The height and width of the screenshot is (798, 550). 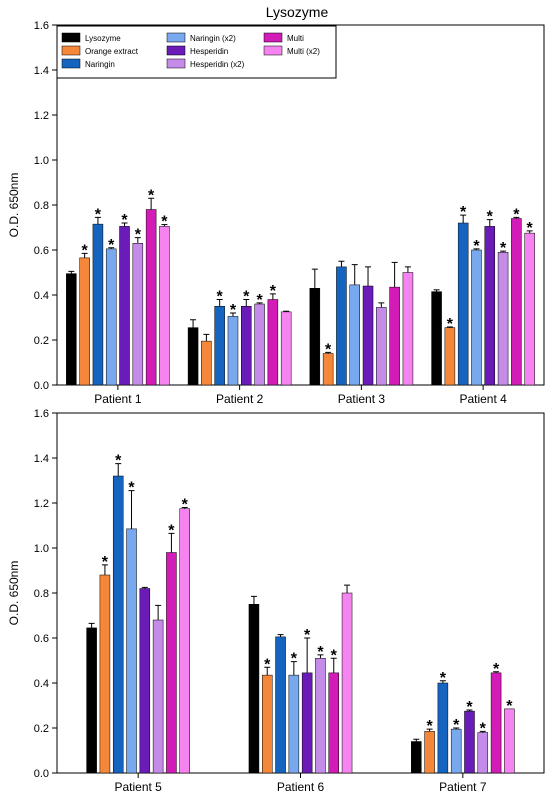 What do you see at coordinates (483, 399) in the screenshot?
I see `x-tick-label: Patient 4` at bounding box center [483, 399].